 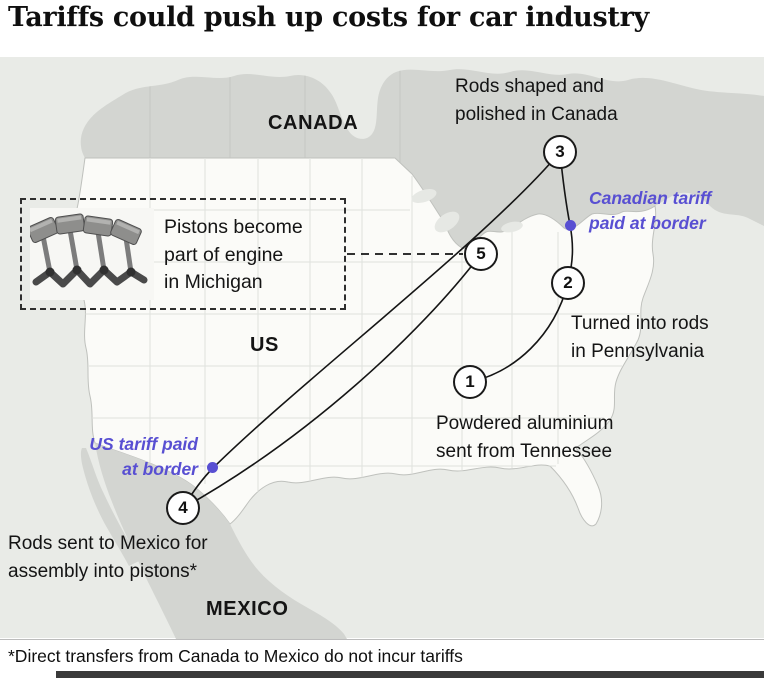 I want to click on step-circle-4: 4, so click(x=183, y=508).